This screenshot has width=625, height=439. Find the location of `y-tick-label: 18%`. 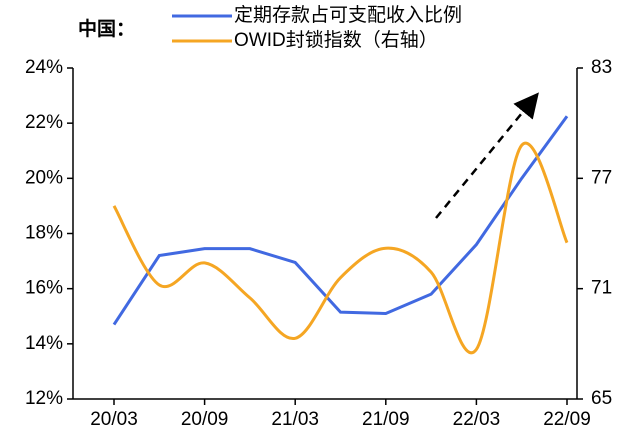

y-tick-label: 18% is located at coordinates (44, 233).